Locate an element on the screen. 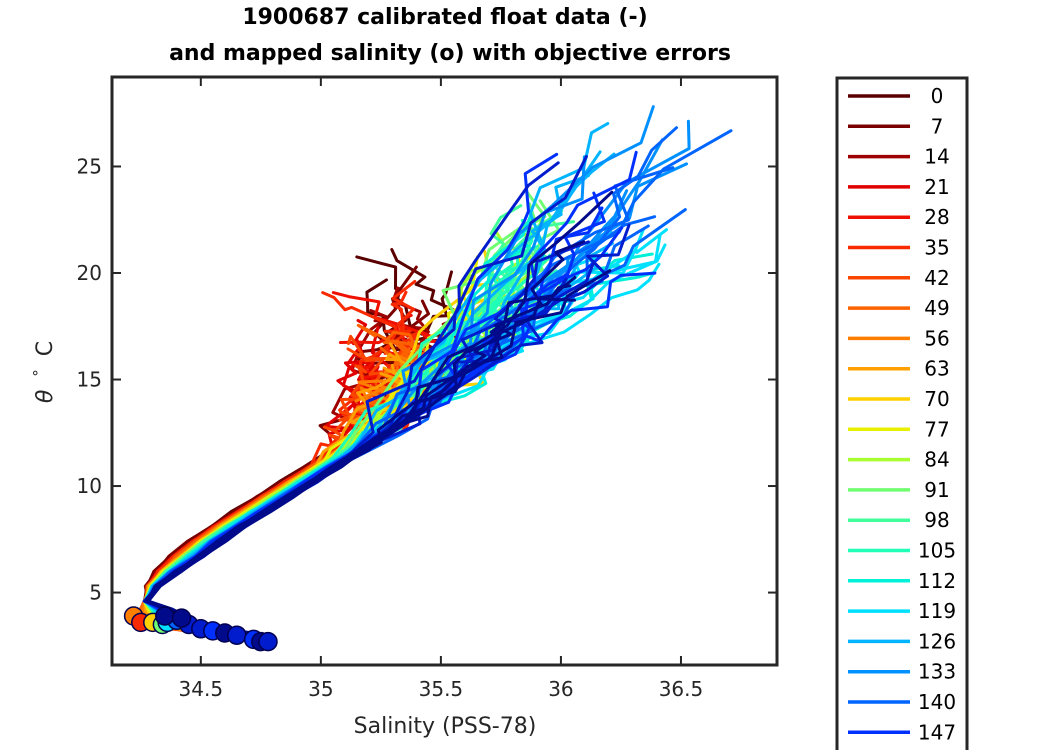 The image size is (1050, 750). legend-label: 105 is located at coordinates (937, 551).